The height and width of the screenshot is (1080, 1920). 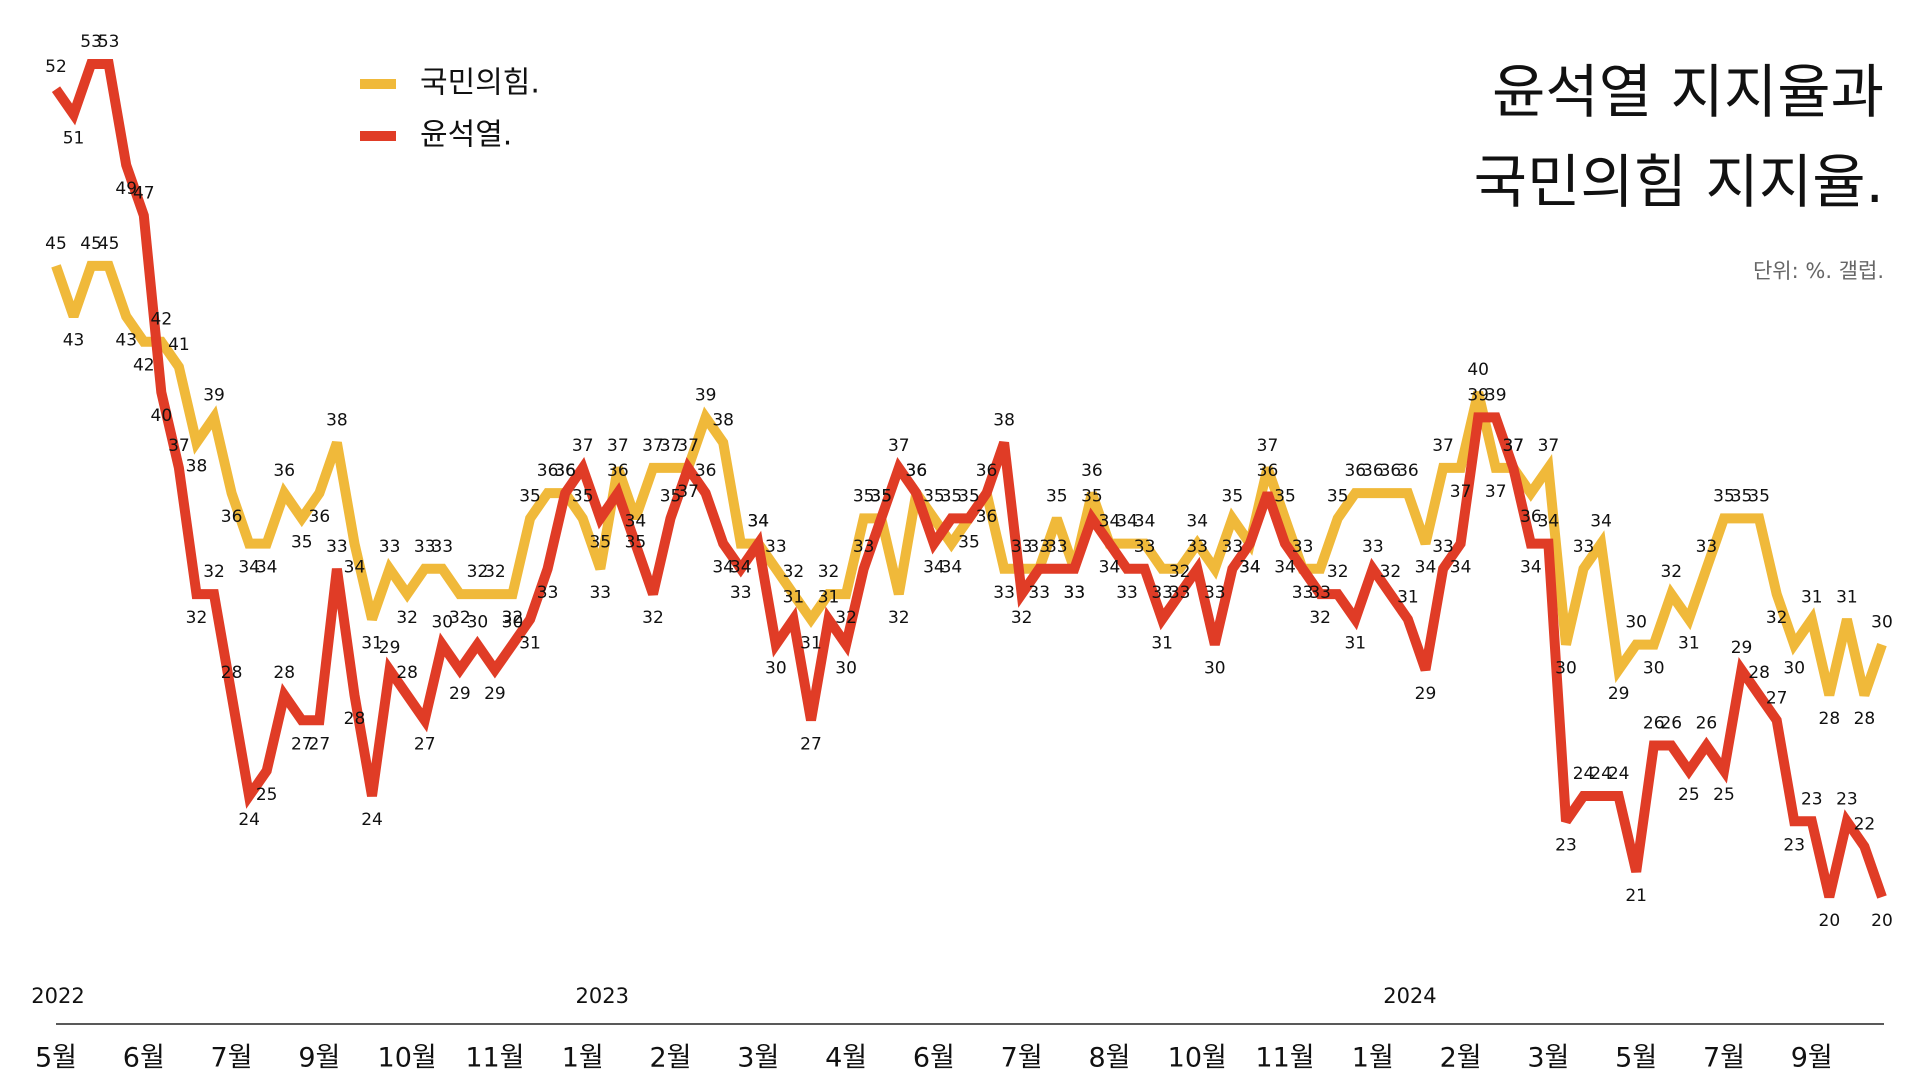 What do you see at coordinates (602, 996) in the screenshot?
I see `year-label: 2023` at bounding box center [602, 996].